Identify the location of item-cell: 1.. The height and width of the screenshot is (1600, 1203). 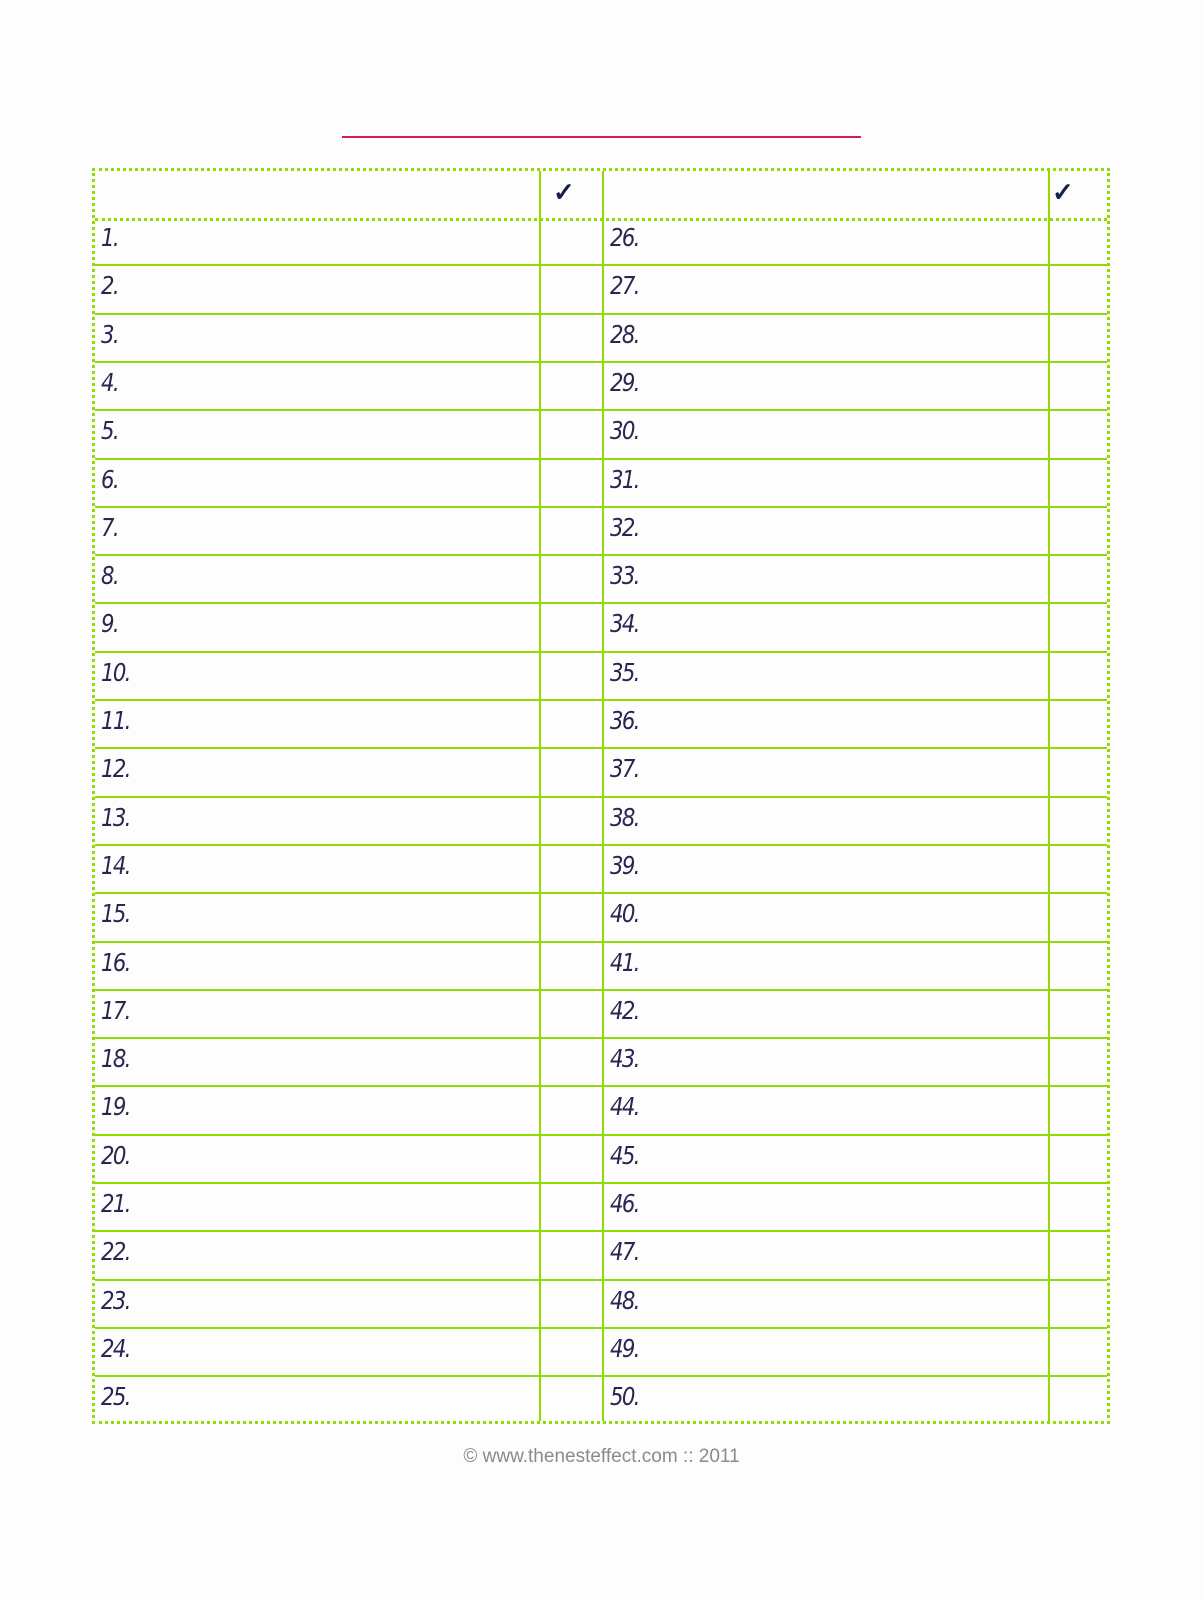
(317, 241).